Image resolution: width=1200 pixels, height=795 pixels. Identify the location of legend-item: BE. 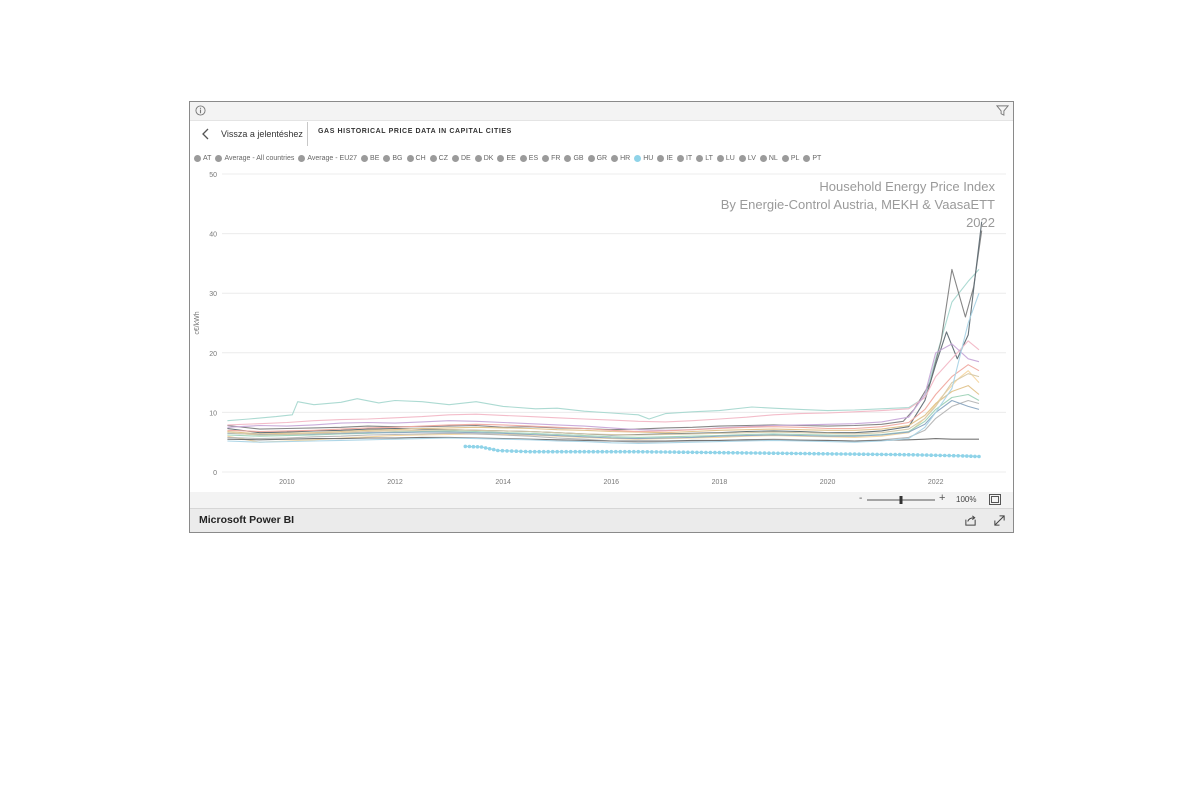
(370, 158).